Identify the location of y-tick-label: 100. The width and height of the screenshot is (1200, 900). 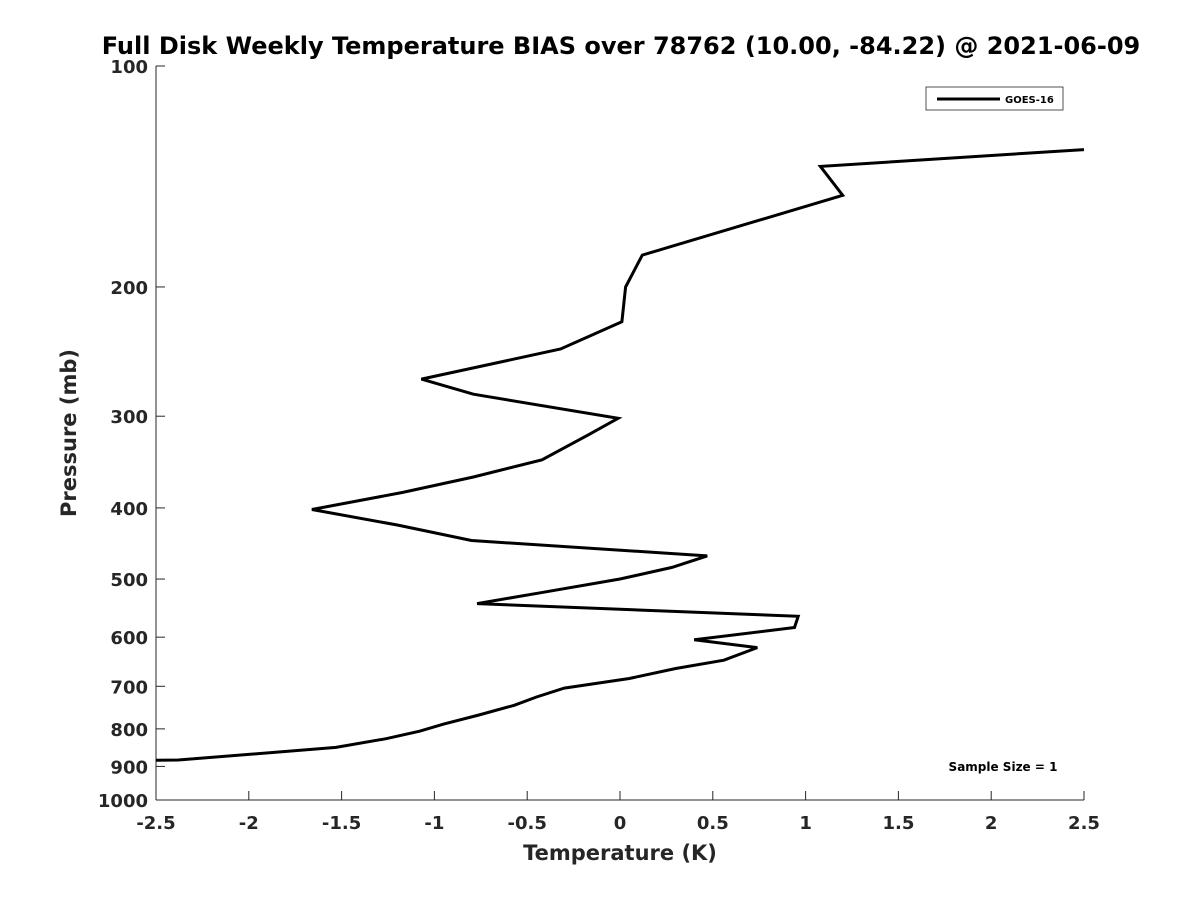
(129, 67).